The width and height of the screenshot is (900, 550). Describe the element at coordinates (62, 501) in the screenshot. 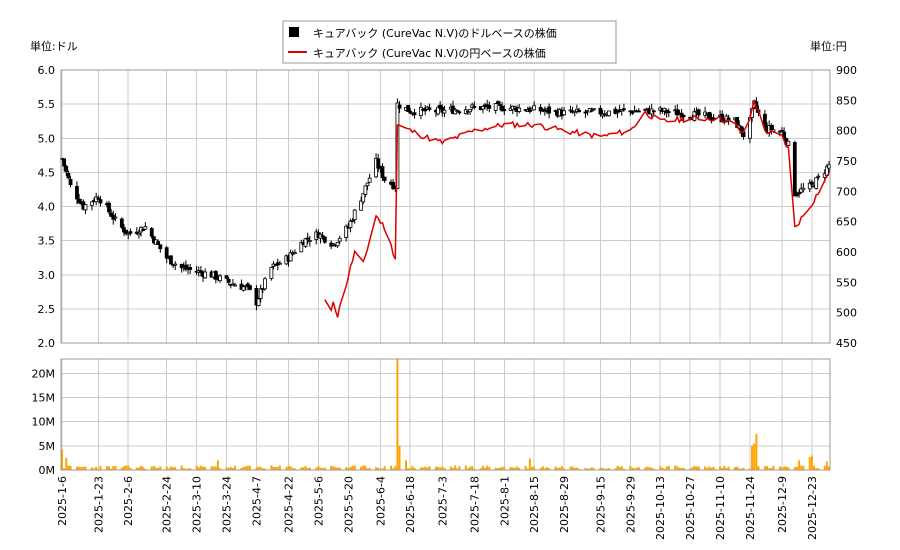

I see `x-tick-label: 2025-1-6` at that location.